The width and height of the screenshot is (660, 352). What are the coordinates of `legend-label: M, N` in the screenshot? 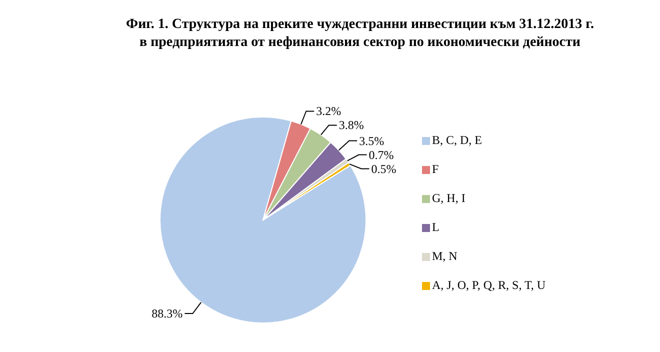 It's located at (445, 256).